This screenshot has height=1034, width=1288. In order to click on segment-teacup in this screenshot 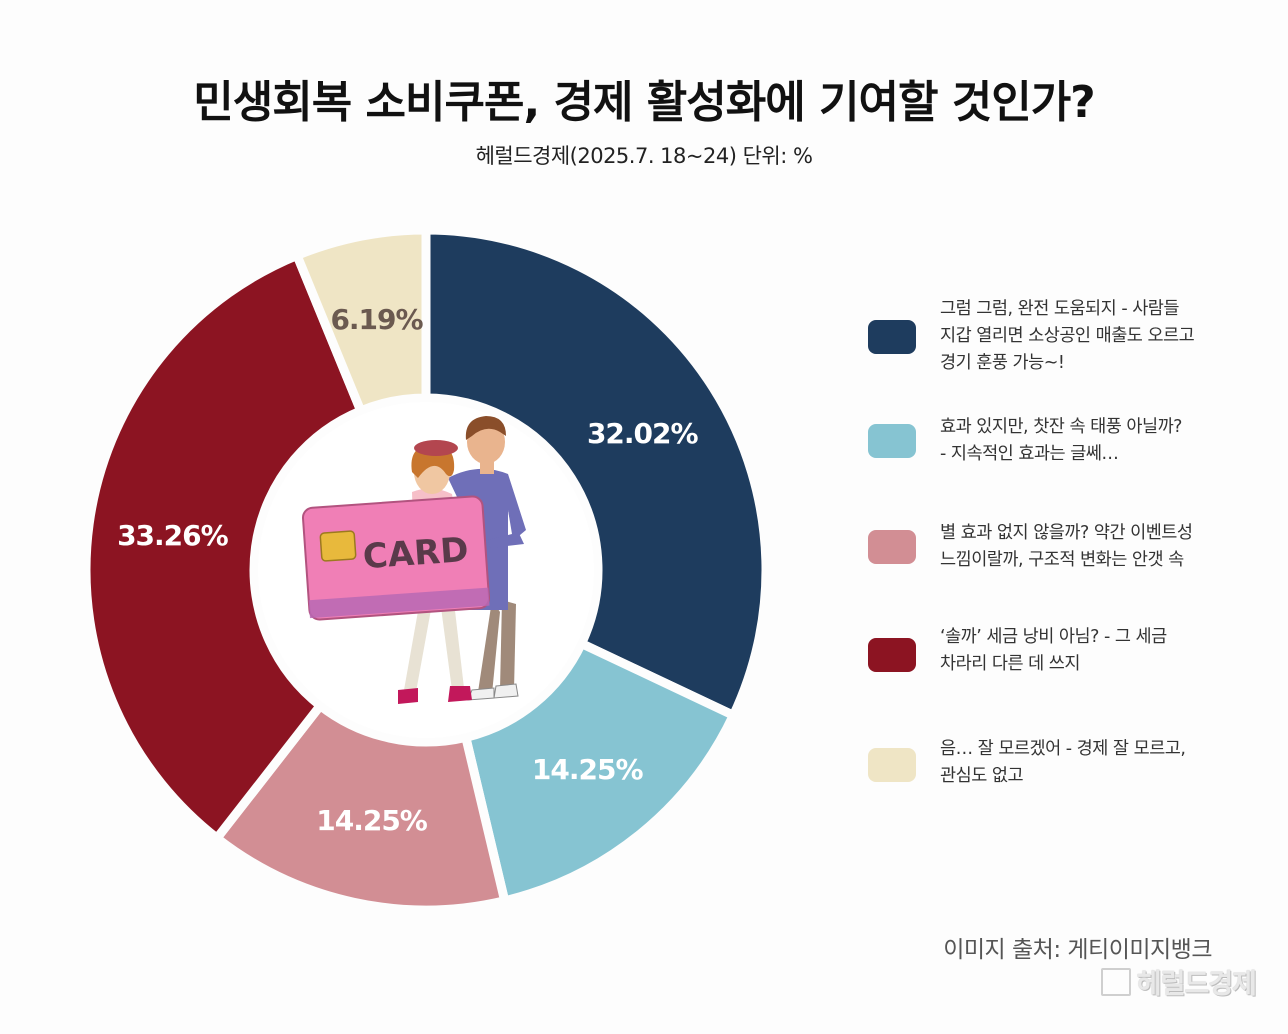, I will do `click(599, 772)`.